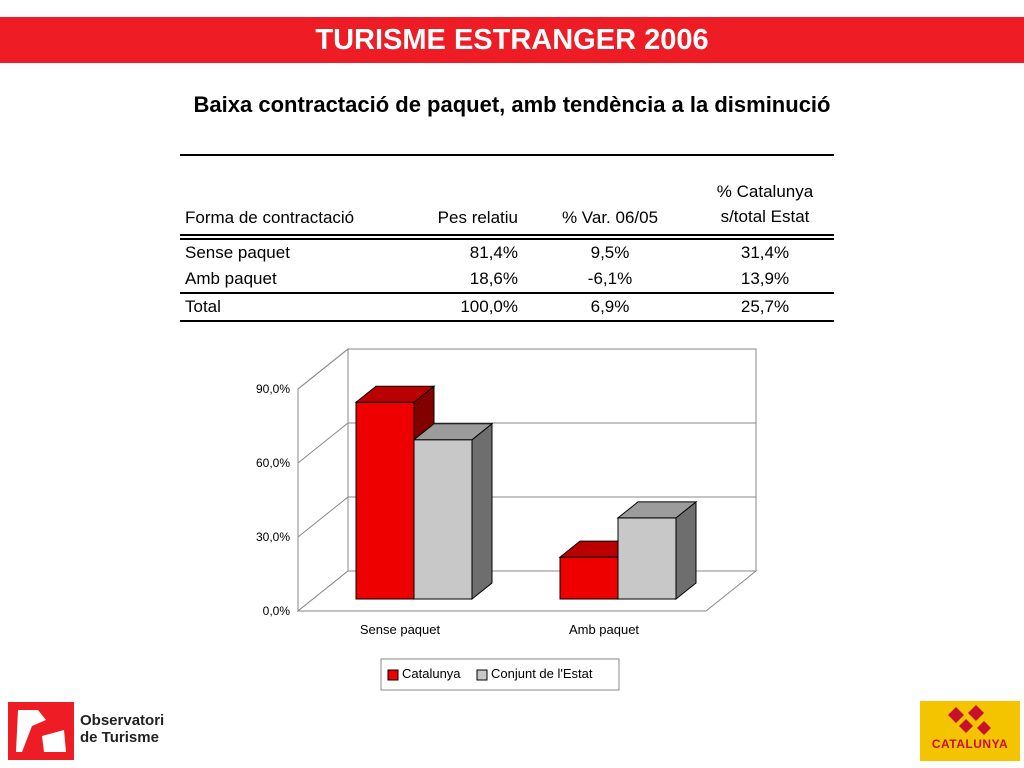 The image size is (1024, 768). Describe the element at coordinates (610, 278) in the screenshot. I see `cell: -6,1%` at that location.